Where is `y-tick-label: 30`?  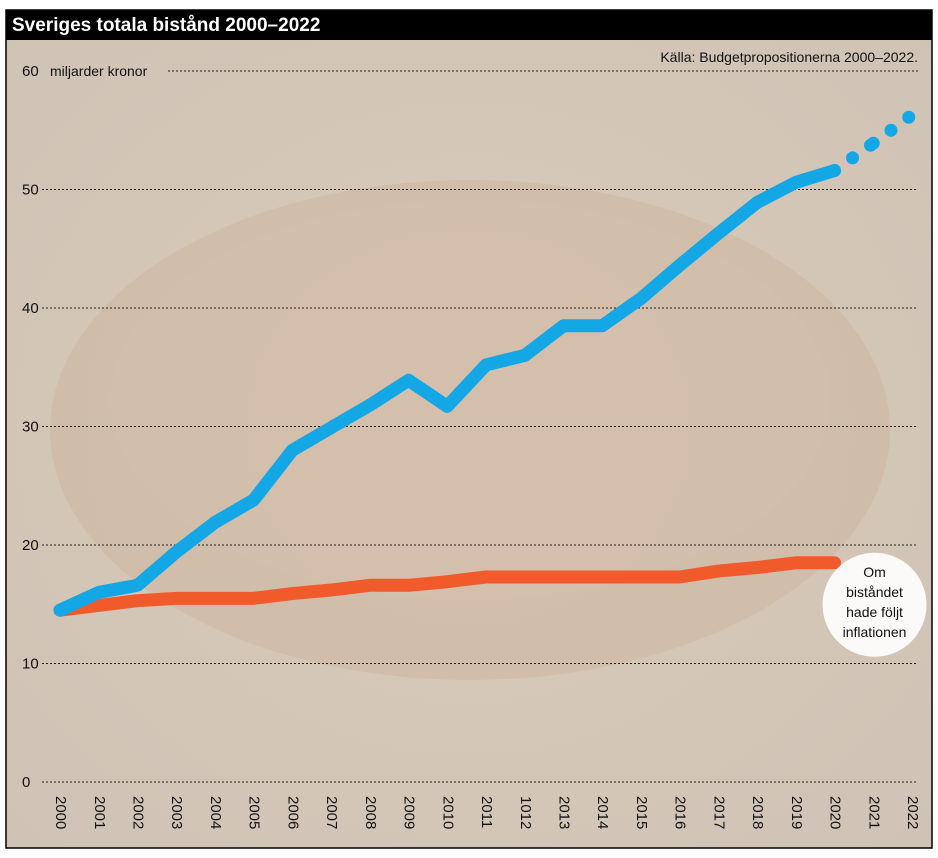 y-tick-label: 30 is located at coordinates (30, 427).